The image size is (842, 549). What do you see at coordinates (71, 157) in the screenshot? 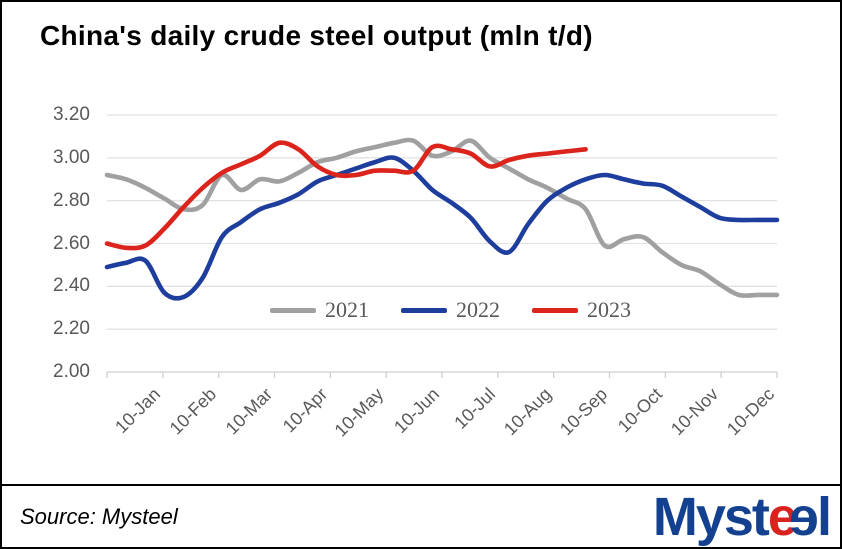
I see `y-tick-label-3.00: 3.00` at bounding box center [71, 157].